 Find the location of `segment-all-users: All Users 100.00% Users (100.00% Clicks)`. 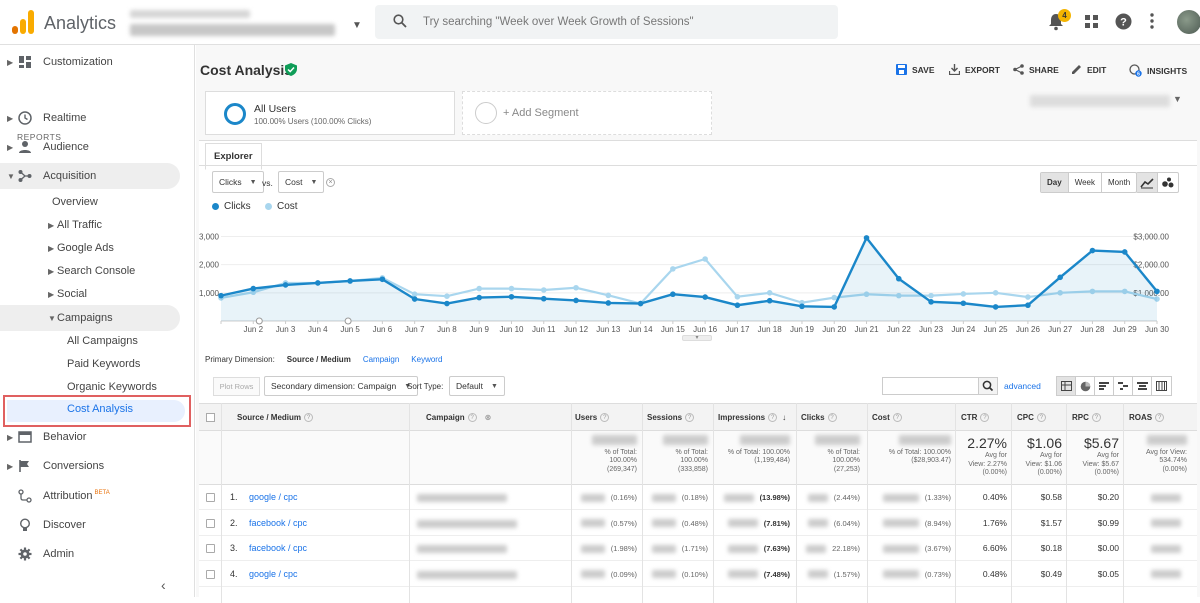

segment-all-users: All Users 100.00% Users (100.00% Clicks) is located at coordinates (330, 113).